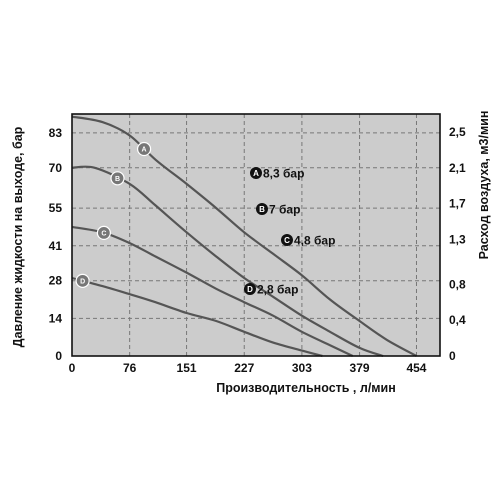 Image resolution: width=500 pixels, height=500 pixels. What do you see at coordinates (302, 368) in the screenshot?
I see `x-tick-label: 303` at bounding box center [302, 368].